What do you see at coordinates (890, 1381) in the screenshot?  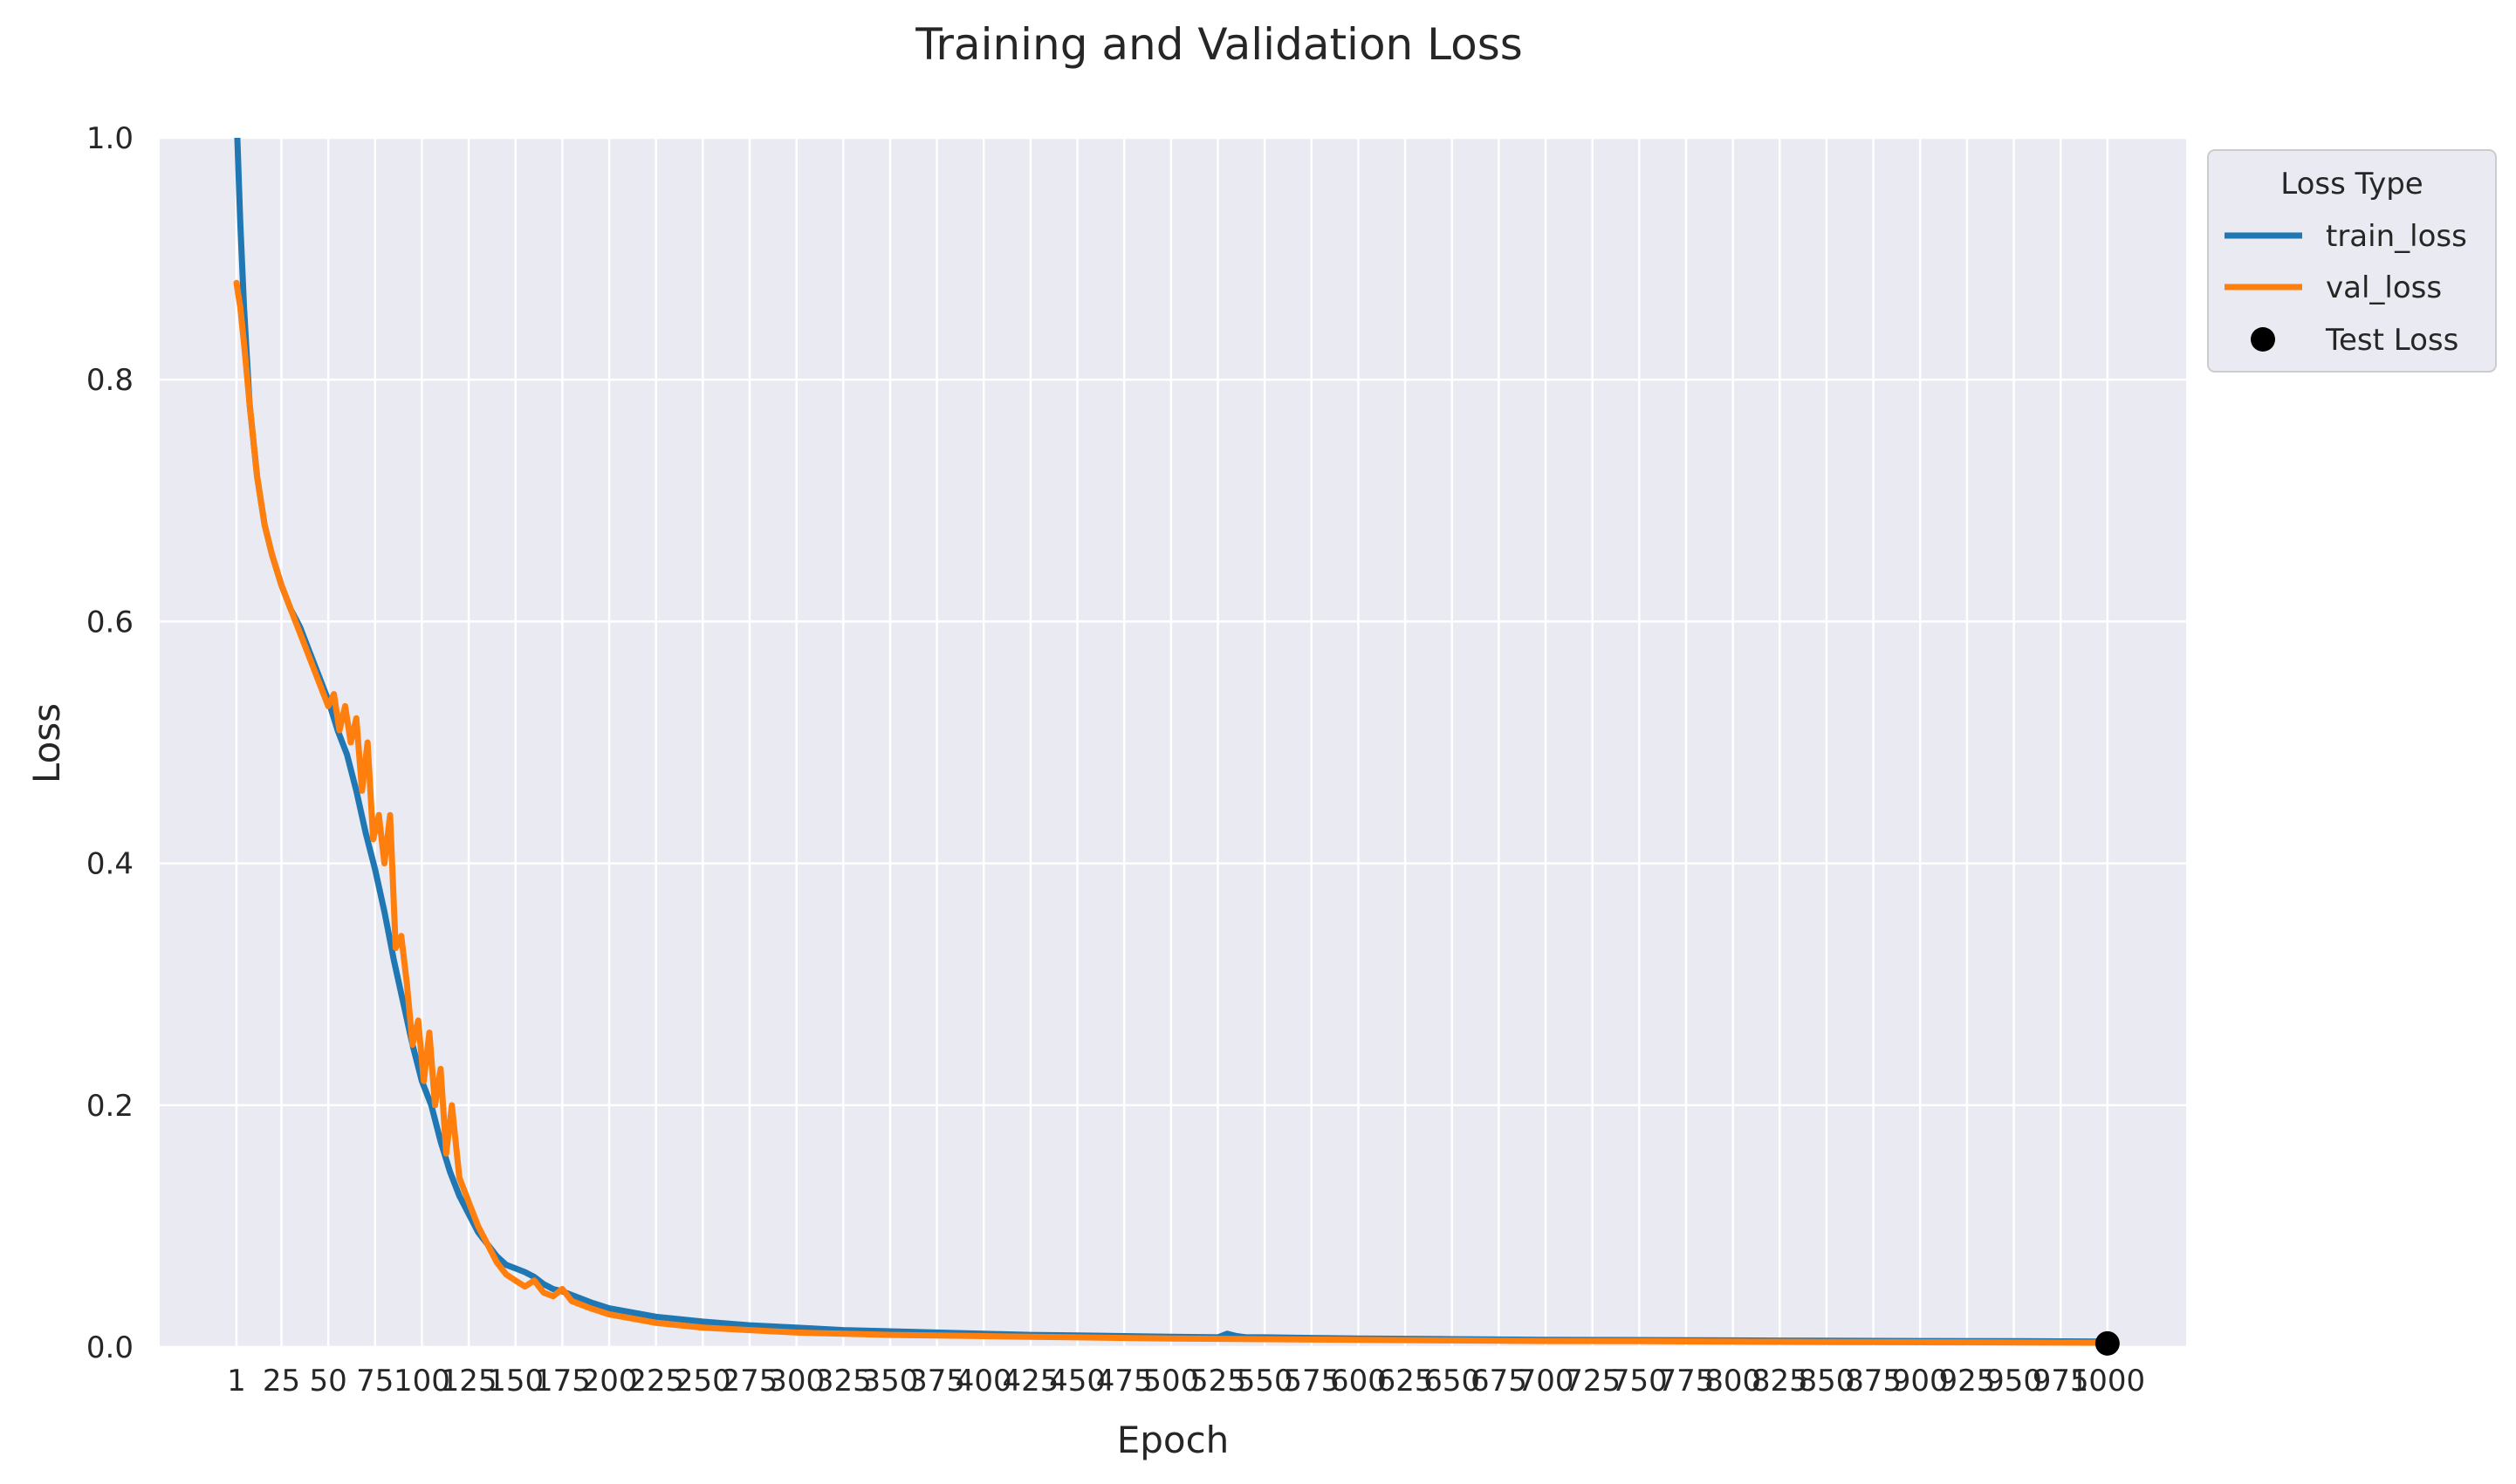 I see `x-tick-label: 350` at bounding box center [890, 1381].